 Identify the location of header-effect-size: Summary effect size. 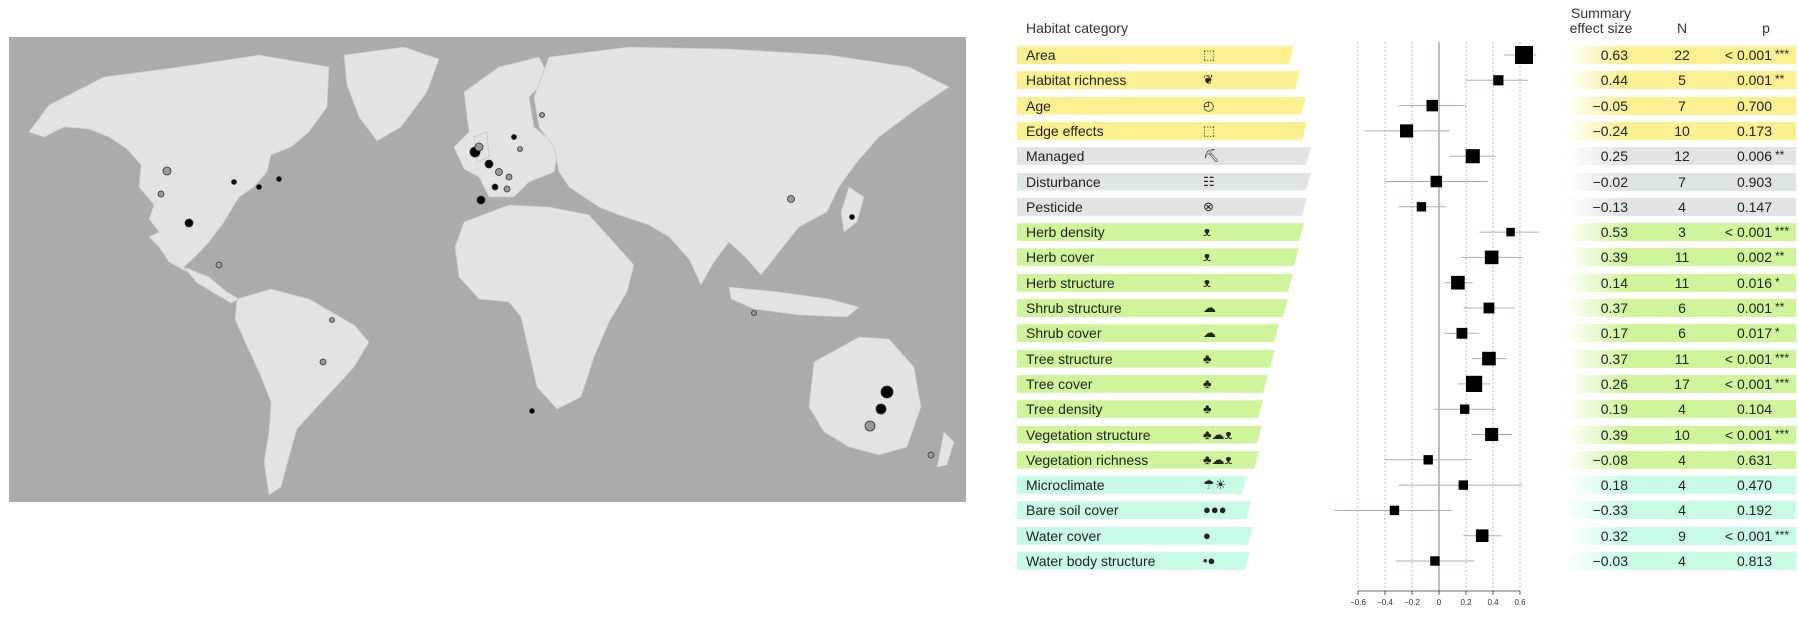
(1601, 21).